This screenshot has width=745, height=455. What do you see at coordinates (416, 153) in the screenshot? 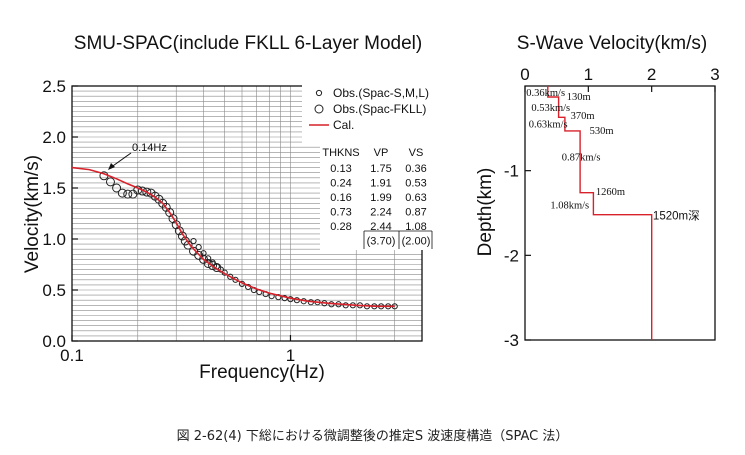
I see `table-header: VS` at bounding box center [416, 153].